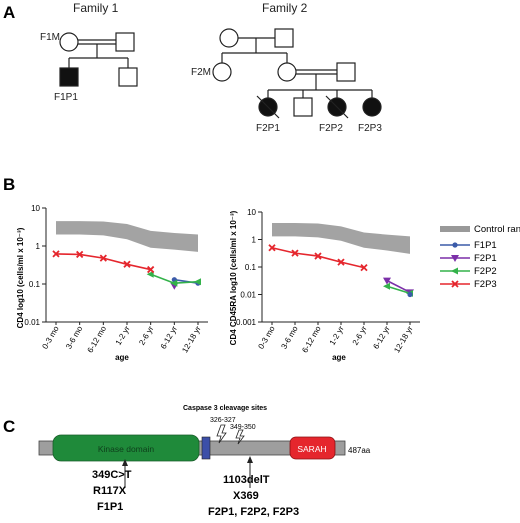  I want to click on legend-marker-f1p1, so click(455, 245).